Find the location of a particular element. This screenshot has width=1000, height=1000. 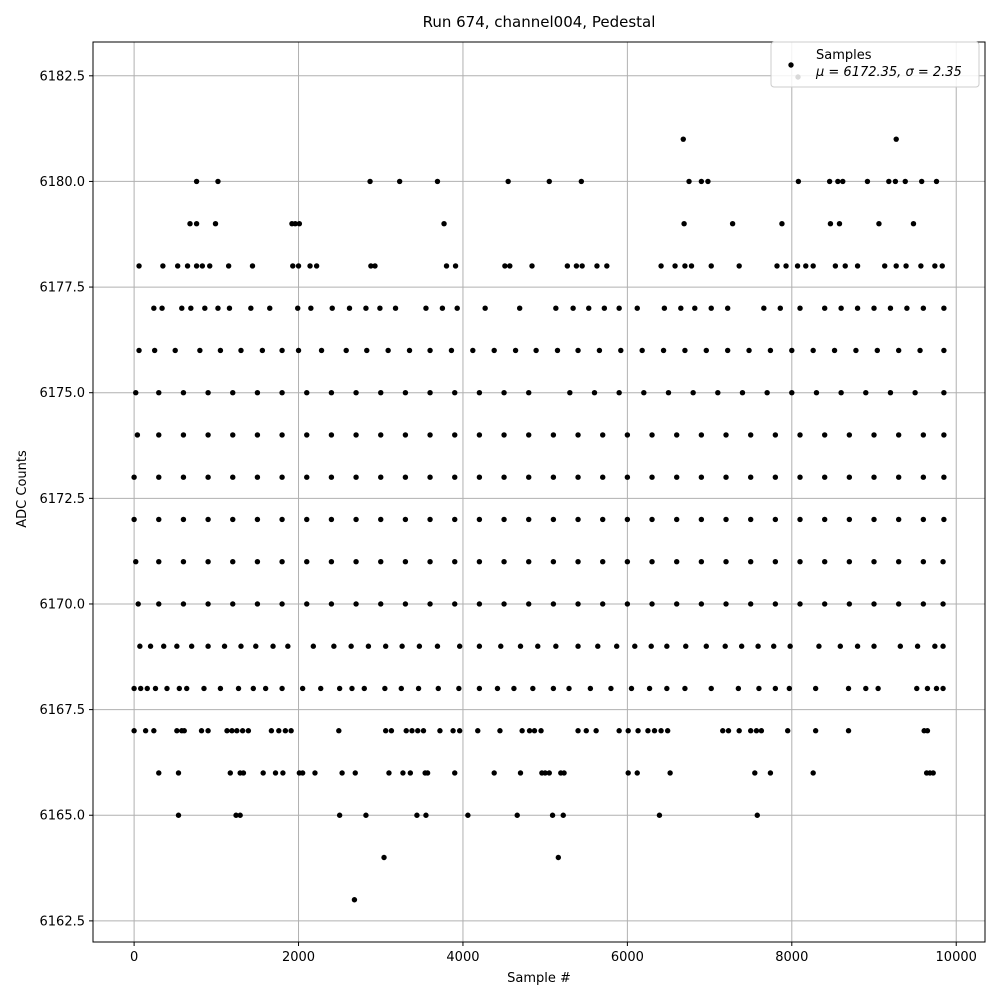

legend-entry-samples: Samples is located at coordinates (844, 55).